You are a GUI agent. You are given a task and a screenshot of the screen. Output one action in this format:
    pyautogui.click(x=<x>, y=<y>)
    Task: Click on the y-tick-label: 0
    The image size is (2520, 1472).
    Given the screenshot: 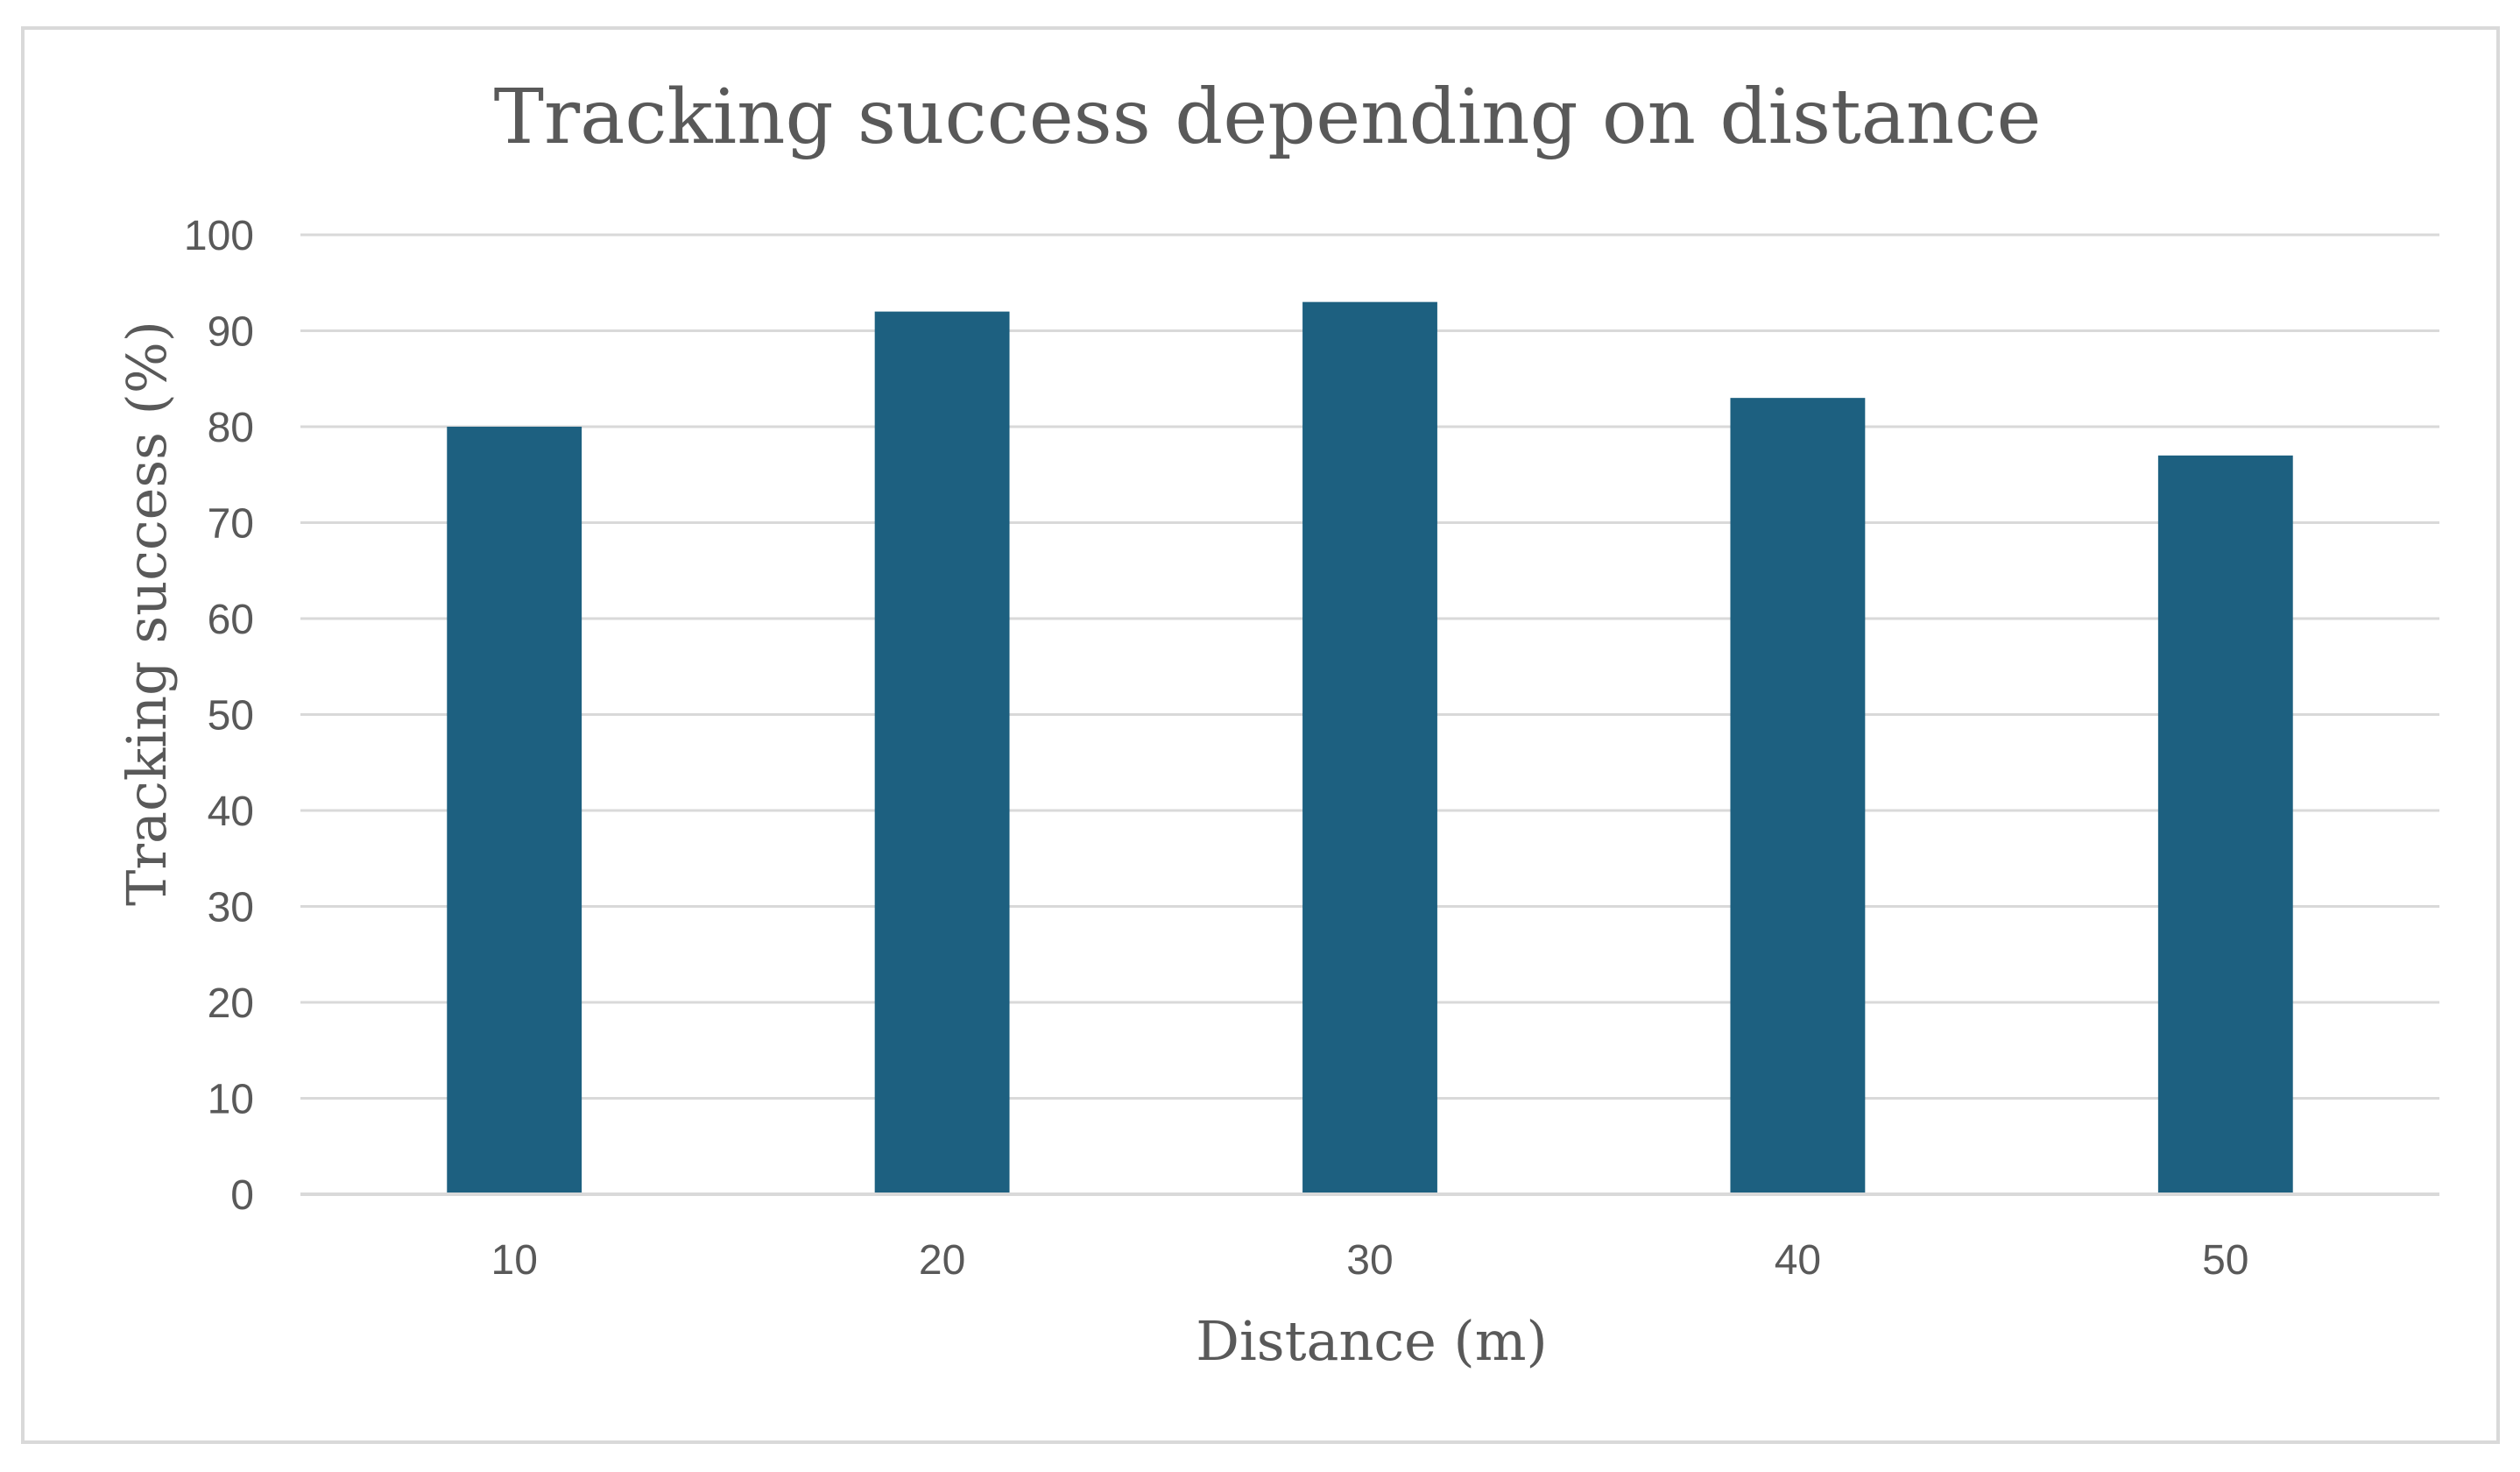 What is the action you would take?
    pyautogui.click(x=242, y=1195)
    